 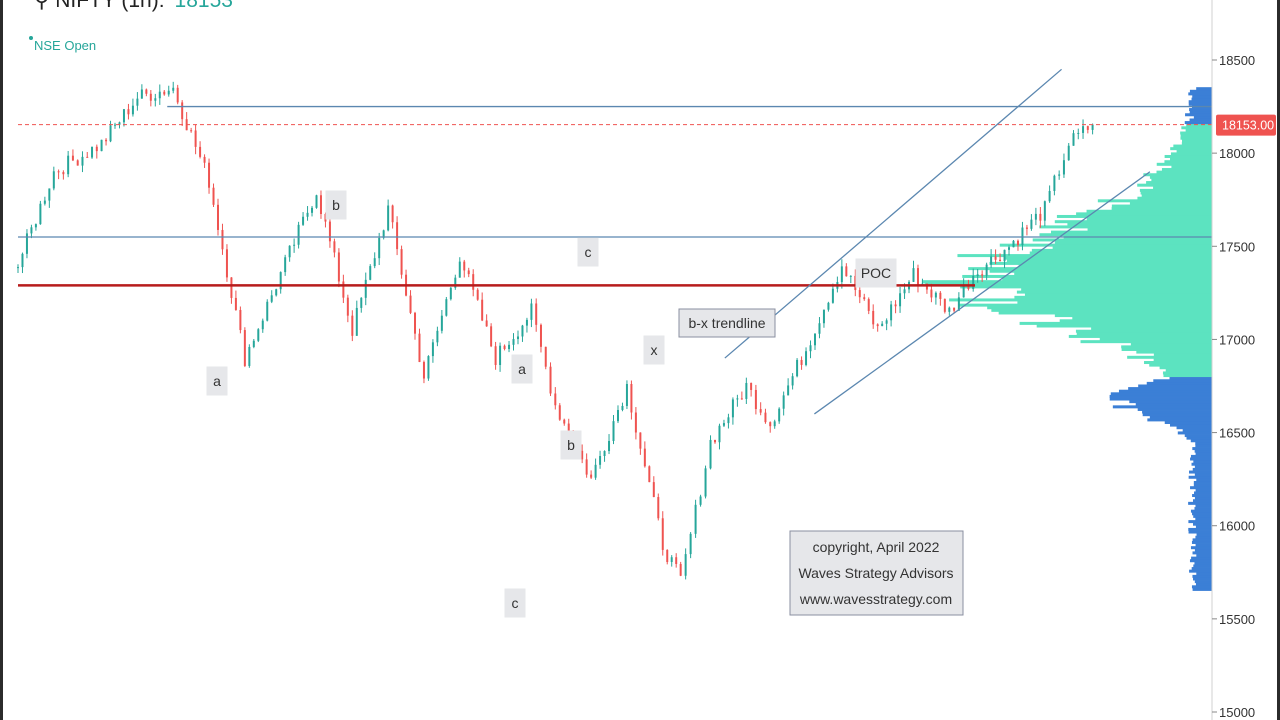 I want to click on search-icon: ⚲, so click(x=42, y=6).